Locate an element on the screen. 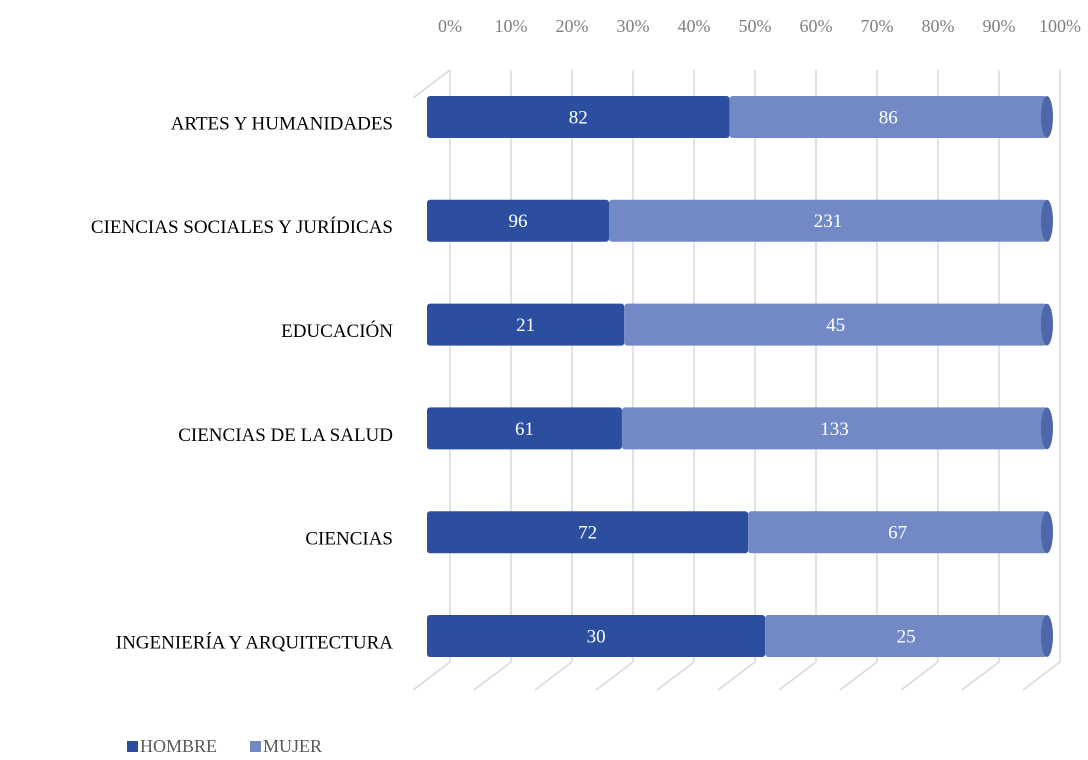 The height and width of the screenshot is (760, 1088). value-label: 25 is located at coordinates (906, 636).